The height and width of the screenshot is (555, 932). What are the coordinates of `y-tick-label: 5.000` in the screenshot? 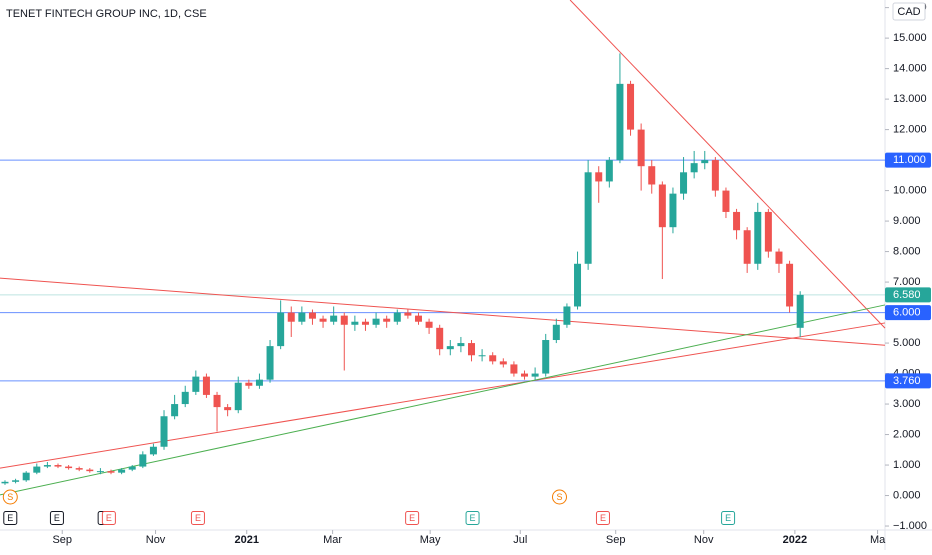 It's located at (907, 343).